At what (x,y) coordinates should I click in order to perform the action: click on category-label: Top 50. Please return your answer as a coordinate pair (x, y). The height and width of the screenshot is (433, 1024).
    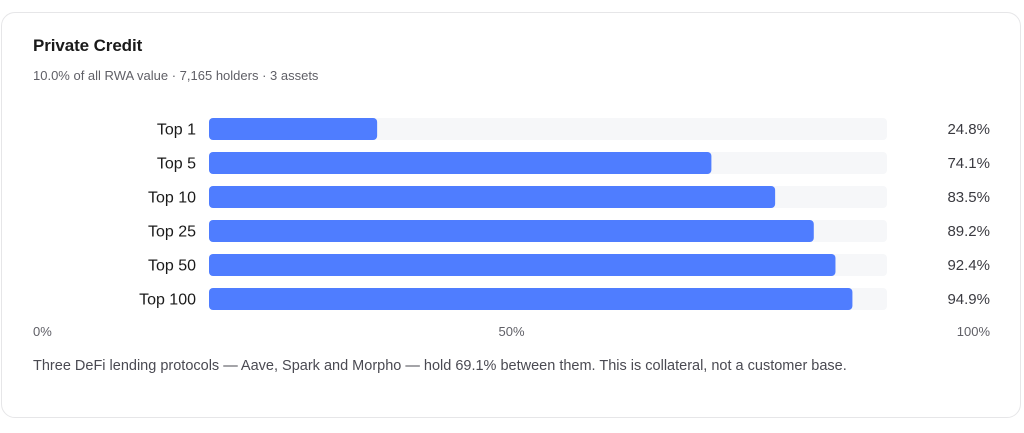
    Looking at the image, I should click on (172, 266).